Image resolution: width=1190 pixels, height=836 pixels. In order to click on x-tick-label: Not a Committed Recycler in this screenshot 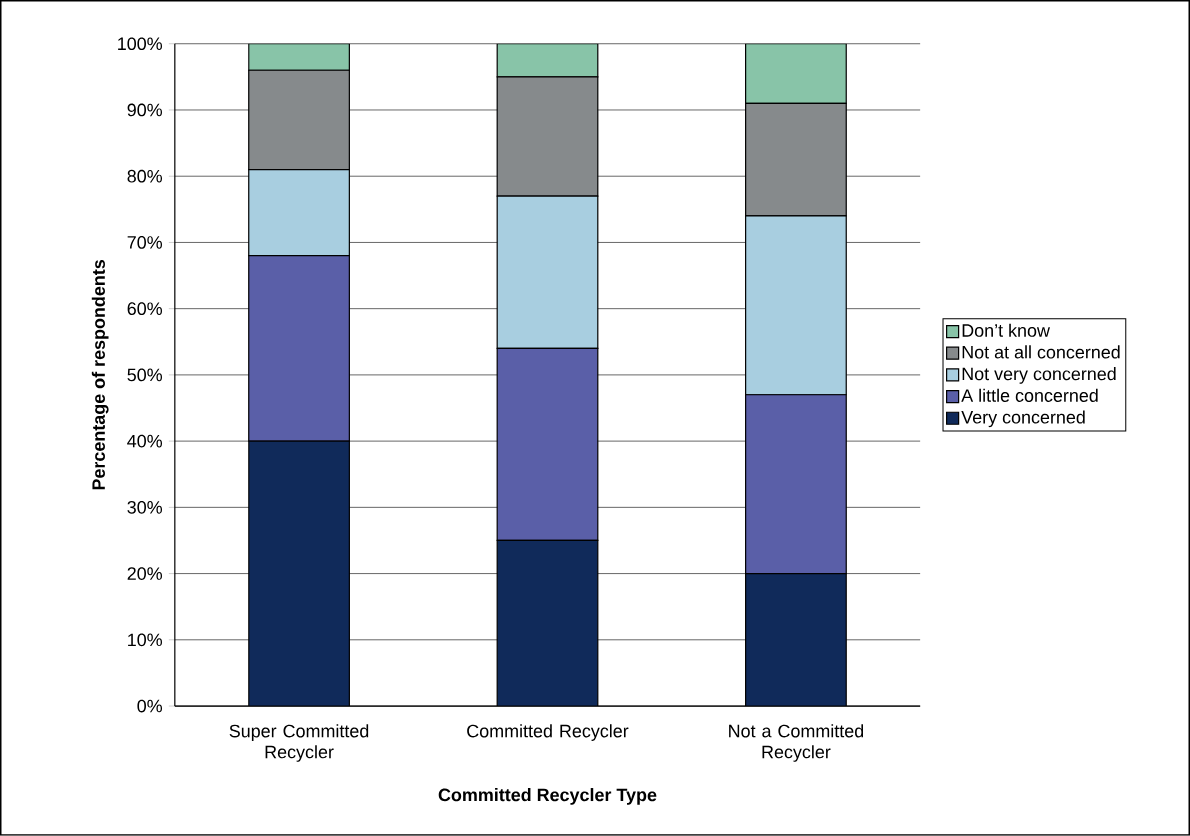, I will do `click(796, 743)`.